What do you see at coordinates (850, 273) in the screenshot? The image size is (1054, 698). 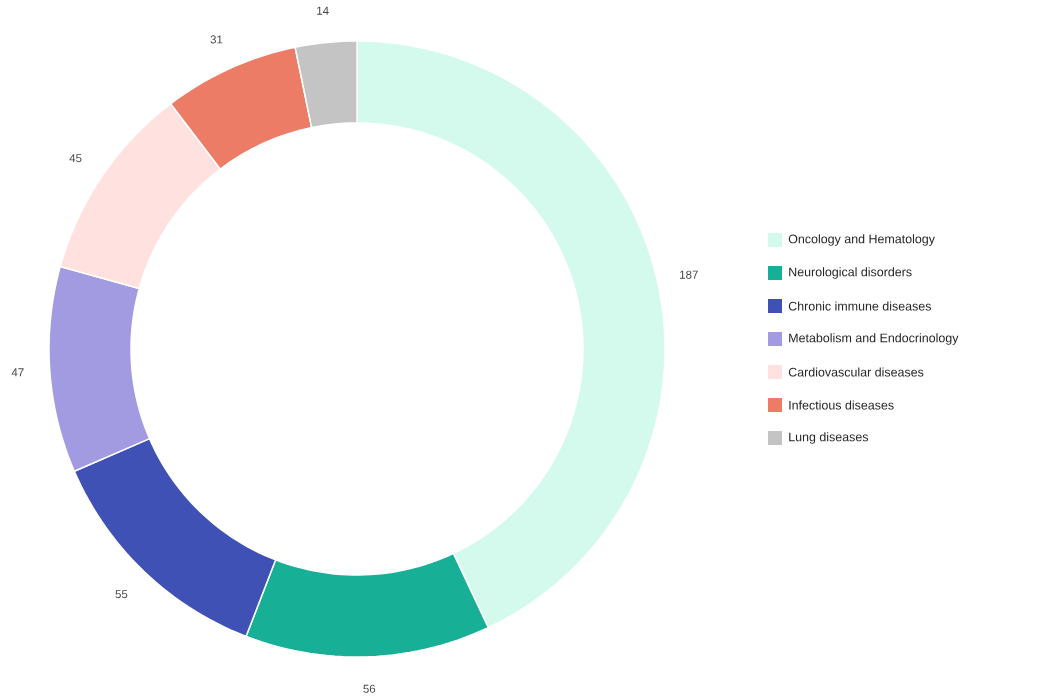 I see `legend-label: Neurological disorders` at bounding box center [850, 273].